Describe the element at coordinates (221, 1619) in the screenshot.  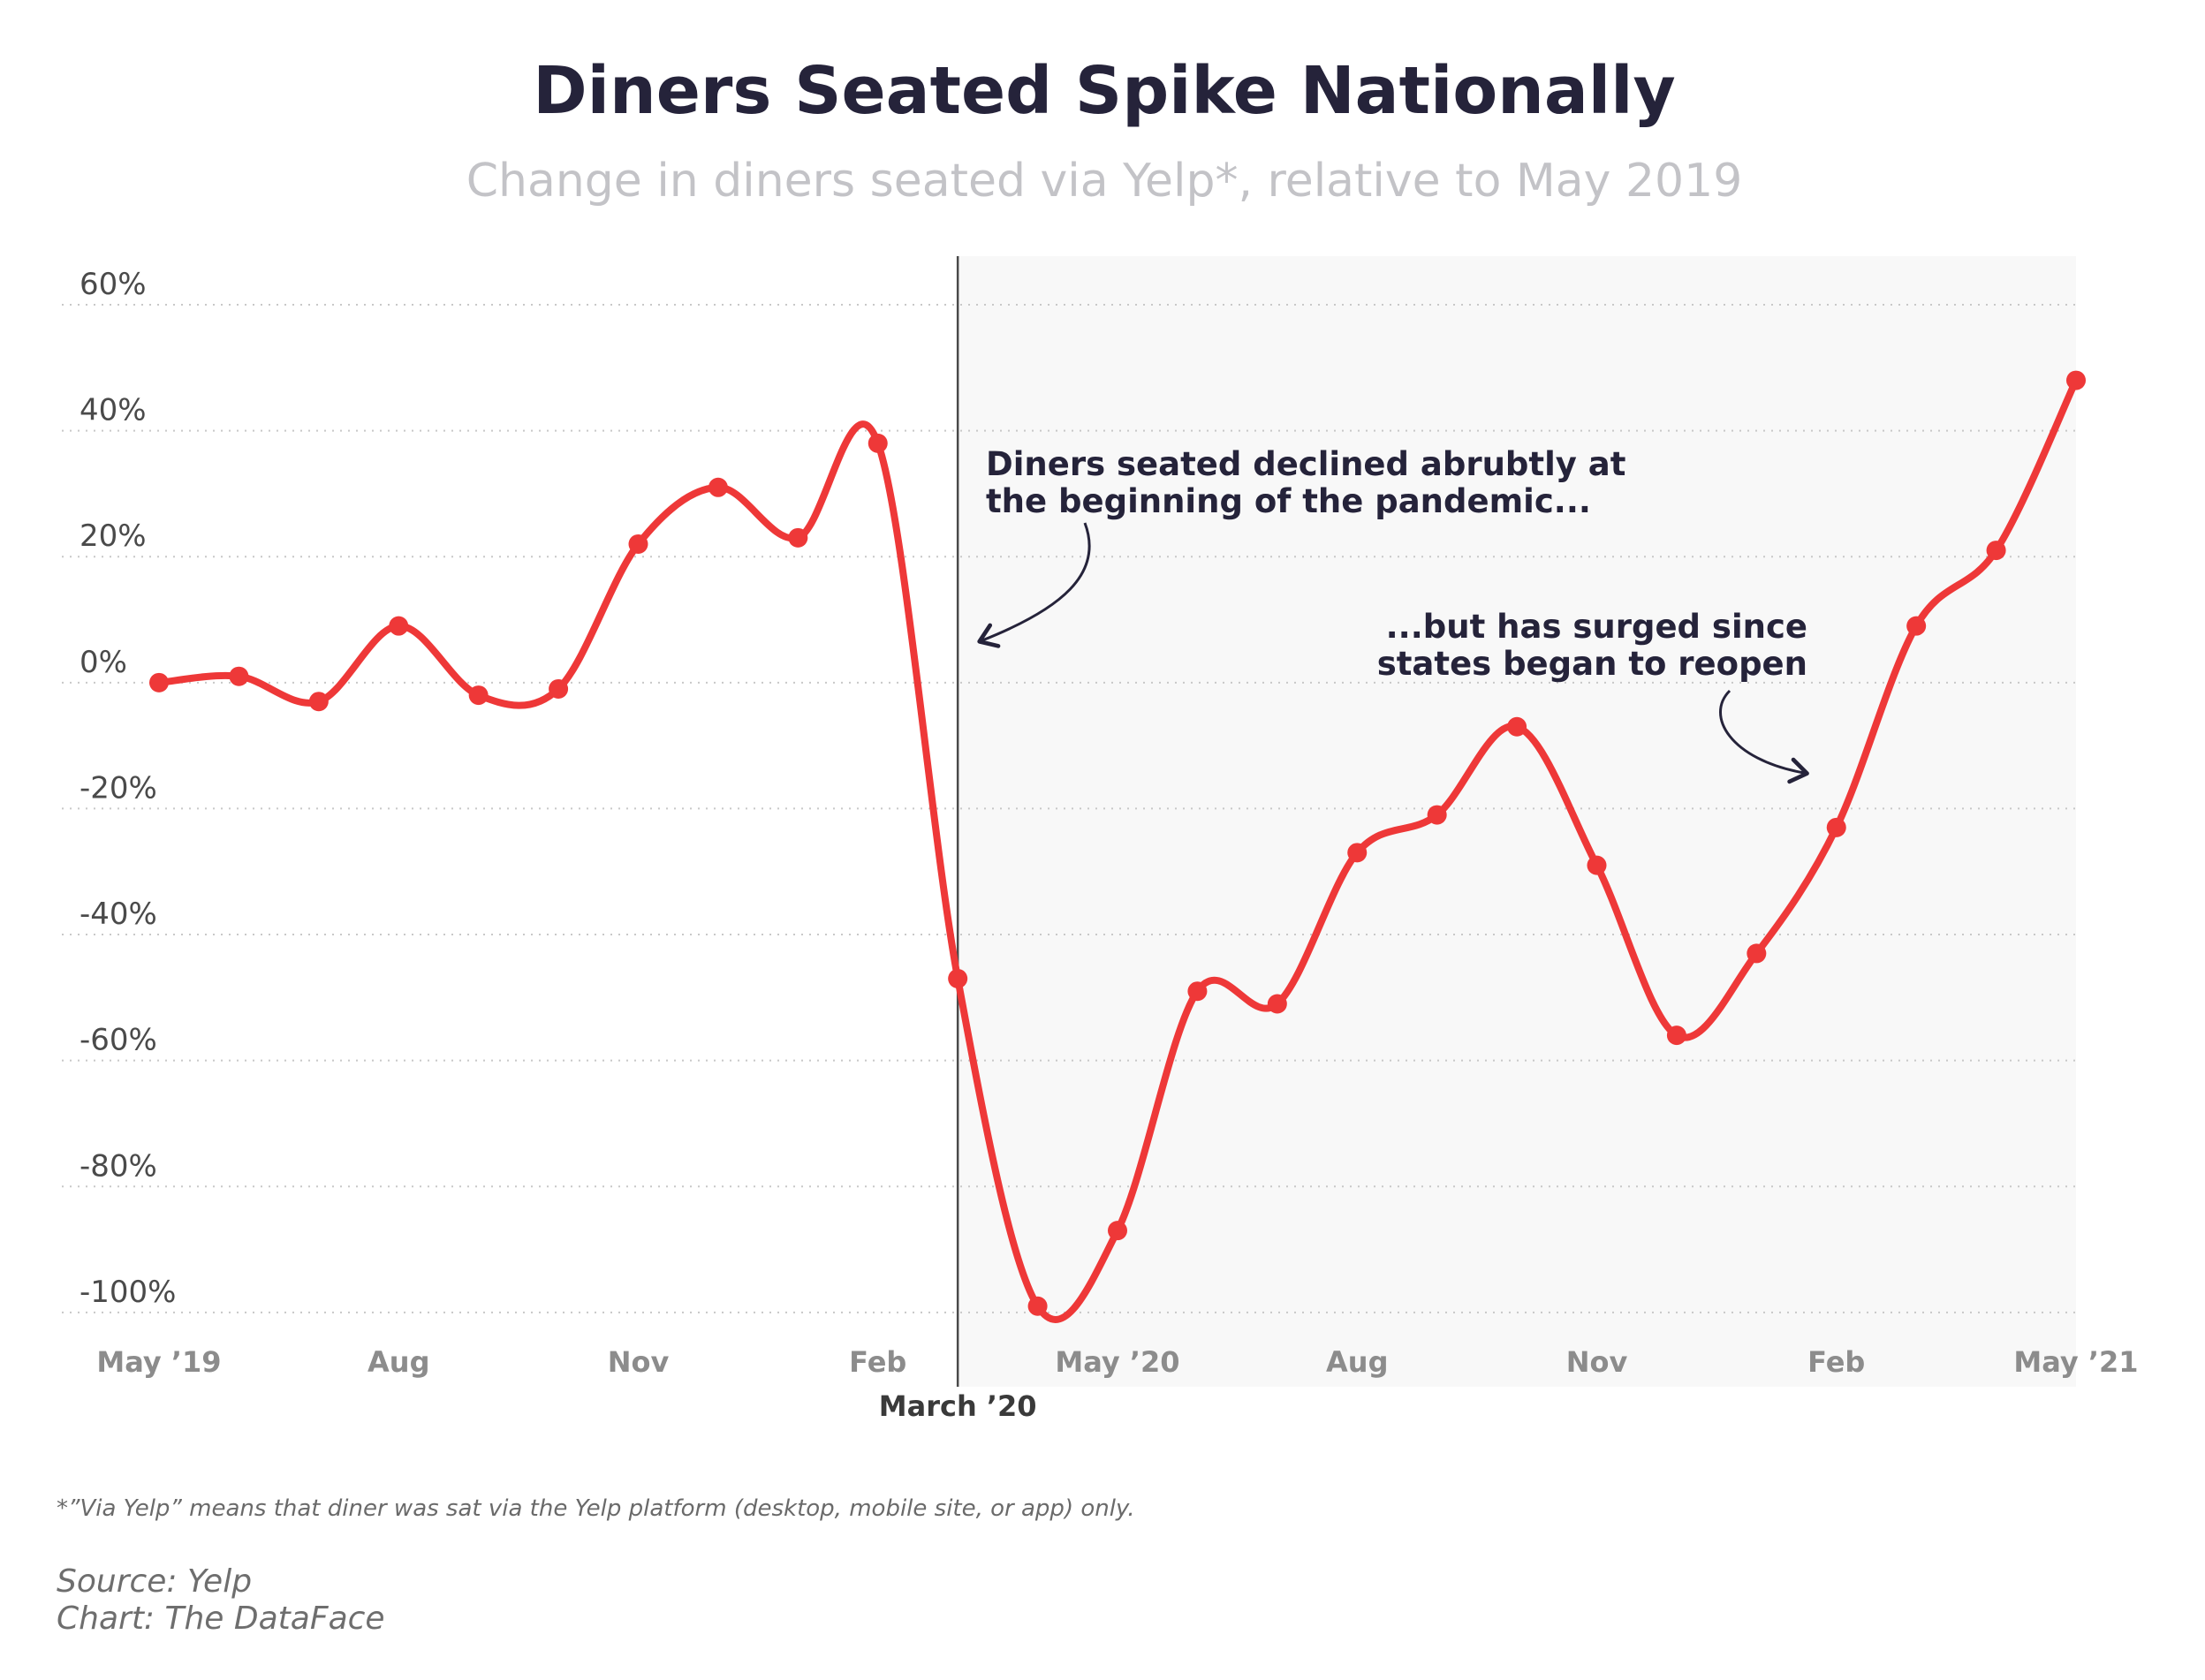
I see `credit-text: Chart: The DataFace` at that location.